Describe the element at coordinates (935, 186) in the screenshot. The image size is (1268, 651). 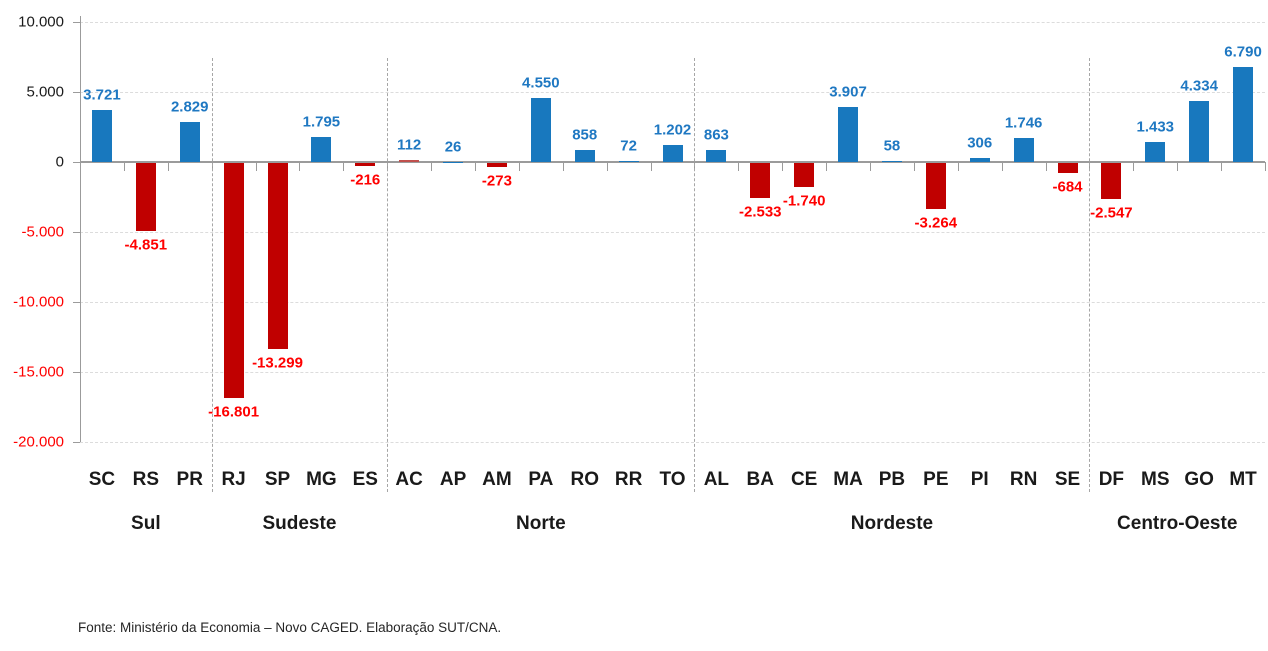
I see `bar-PE` at that location.